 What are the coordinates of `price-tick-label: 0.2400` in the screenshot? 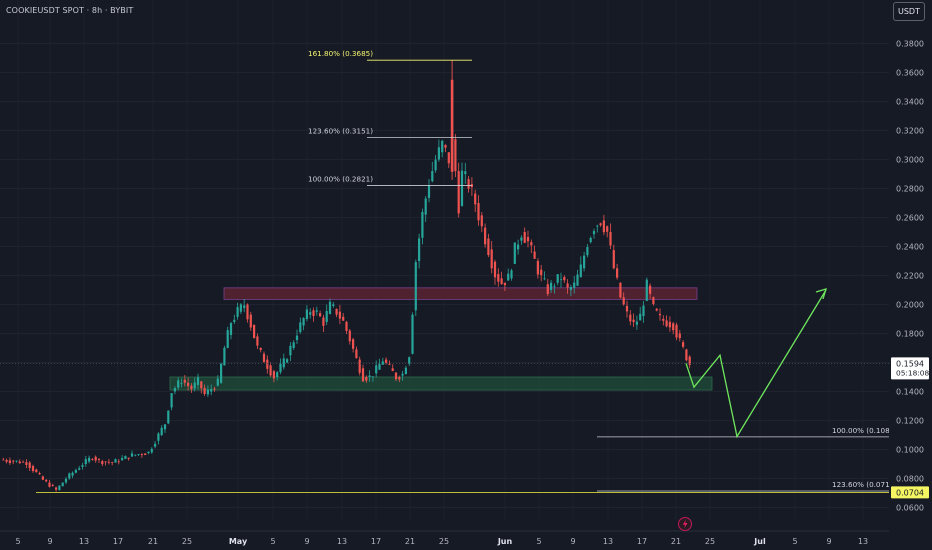 It's located at (910, 247).